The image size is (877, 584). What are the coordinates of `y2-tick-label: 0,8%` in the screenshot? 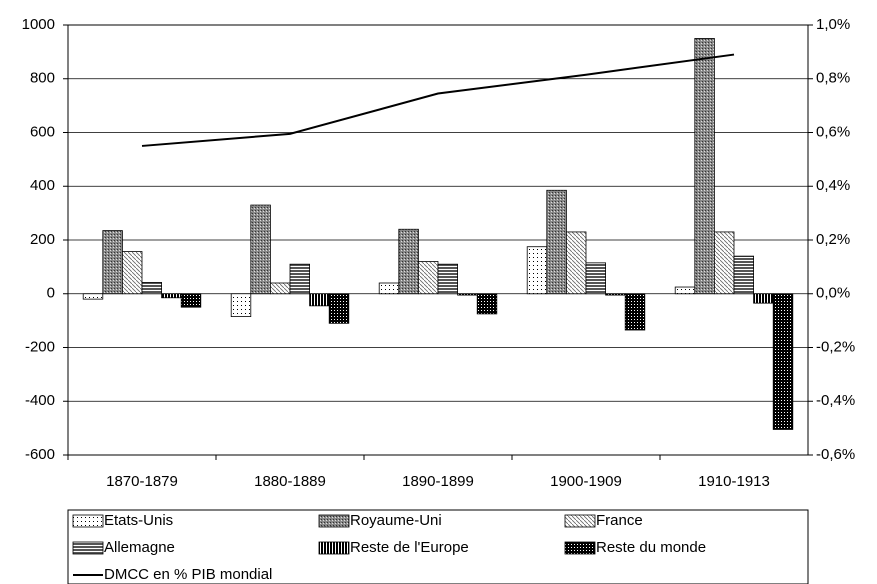 It's located at (833, 78).